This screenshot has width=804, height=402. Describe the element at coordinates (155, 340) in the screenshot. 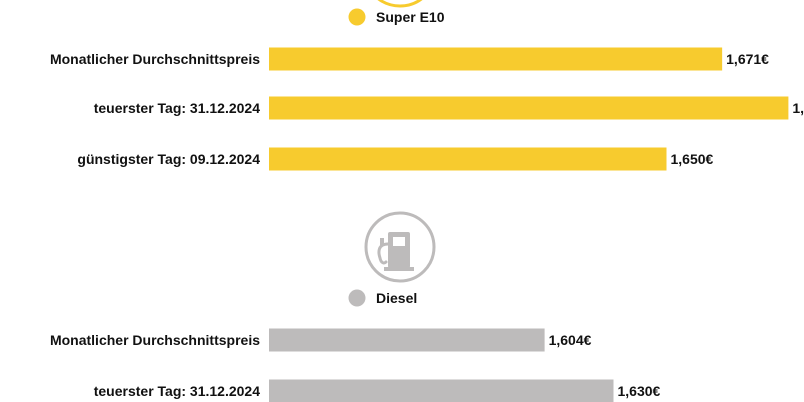

I see `category-label-diesel-1: Monatlicher Durchschnittspreis` at that location.